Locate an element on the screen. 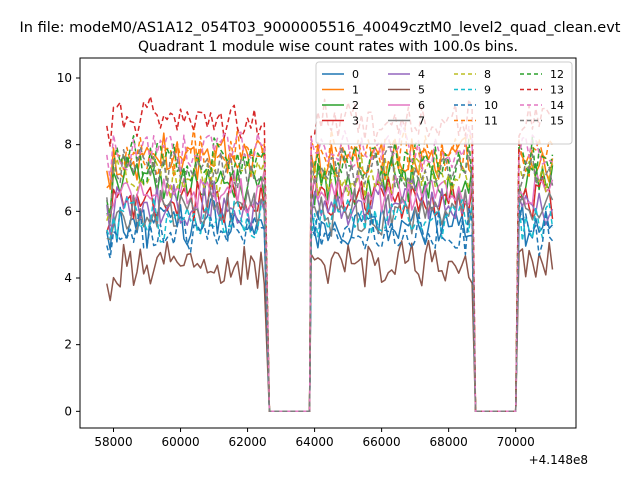 This screenshot has width=640, height=480. legend-label-8: 8 is located at coordinates (487, 74).